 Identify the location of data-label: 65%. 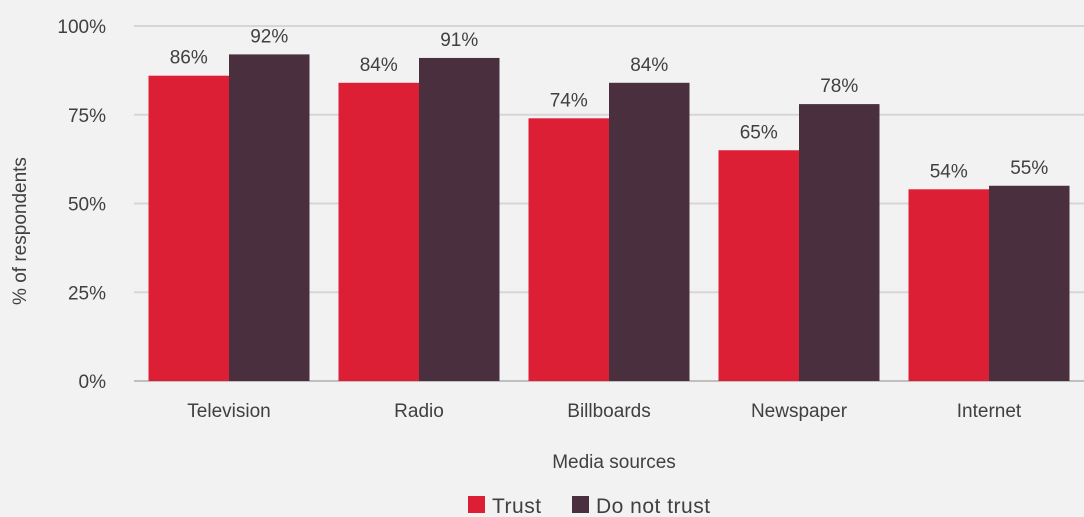
(759, 132).